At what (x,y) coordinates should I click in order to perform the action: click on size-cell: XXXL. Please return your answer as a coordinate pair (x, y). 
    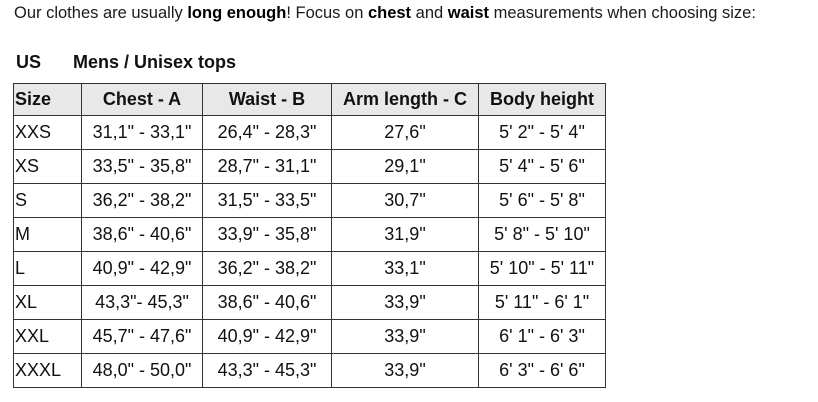
    Looking at the image, I should click on (47, 370).